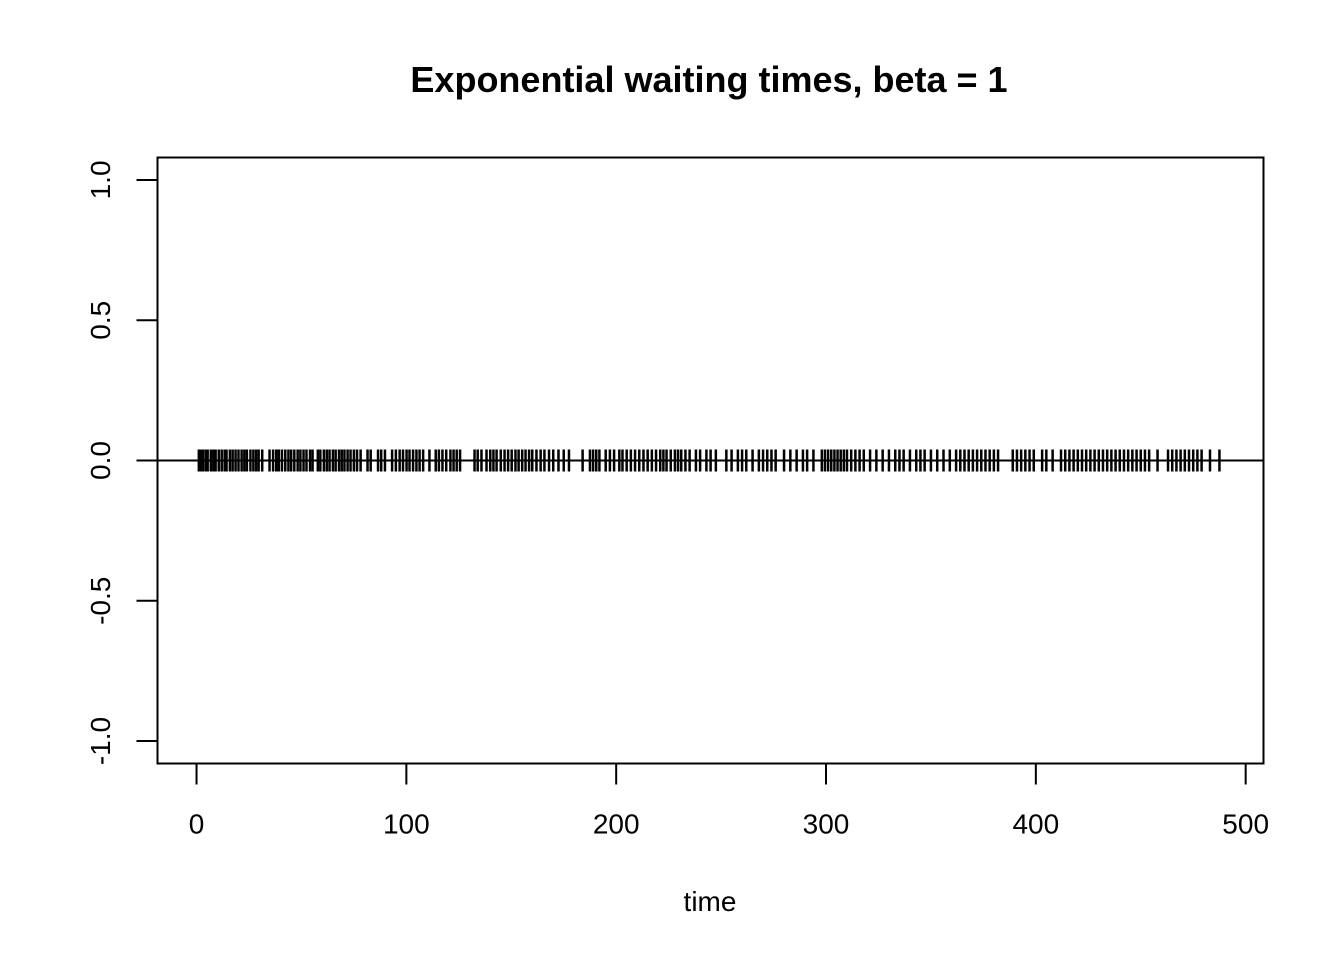 The image size is (1344, 960). Describe the element at coordinates (100, 460) in the screenshot. I see `y-tick-label: 0.0` at that location.